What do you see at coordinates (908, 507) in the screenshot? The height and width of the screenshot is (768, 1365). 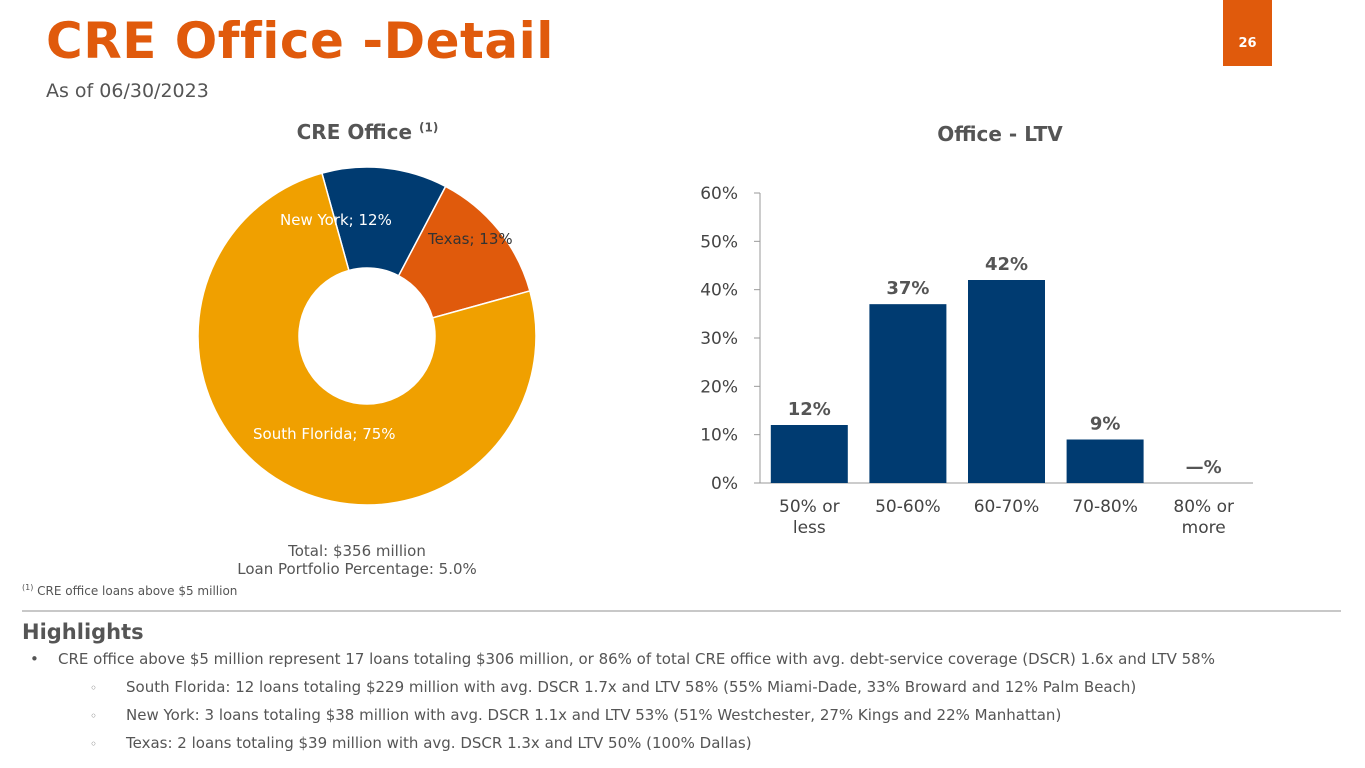 I see `x-tick-label: 50-60%` at bounding box center [908, 507].